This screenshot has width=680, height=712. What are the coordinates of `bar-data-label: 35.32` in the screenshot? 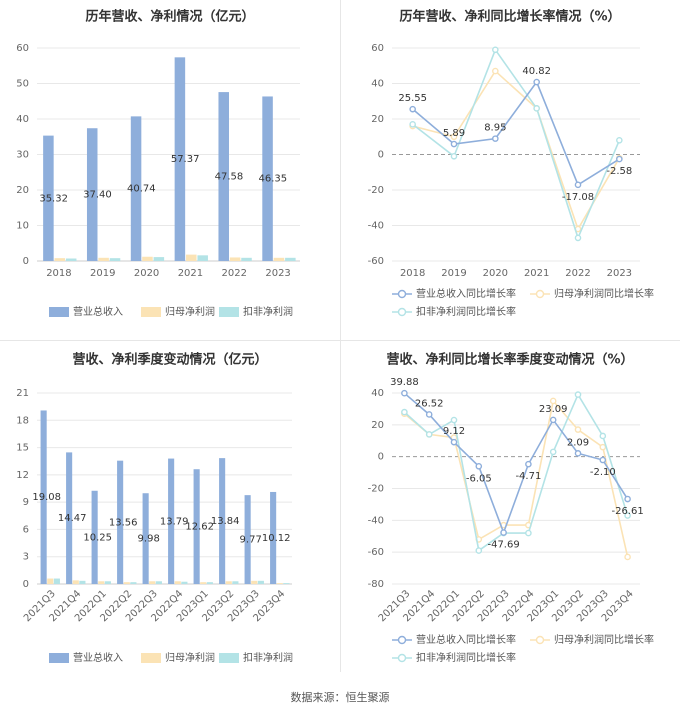 It's located at (53, 198).